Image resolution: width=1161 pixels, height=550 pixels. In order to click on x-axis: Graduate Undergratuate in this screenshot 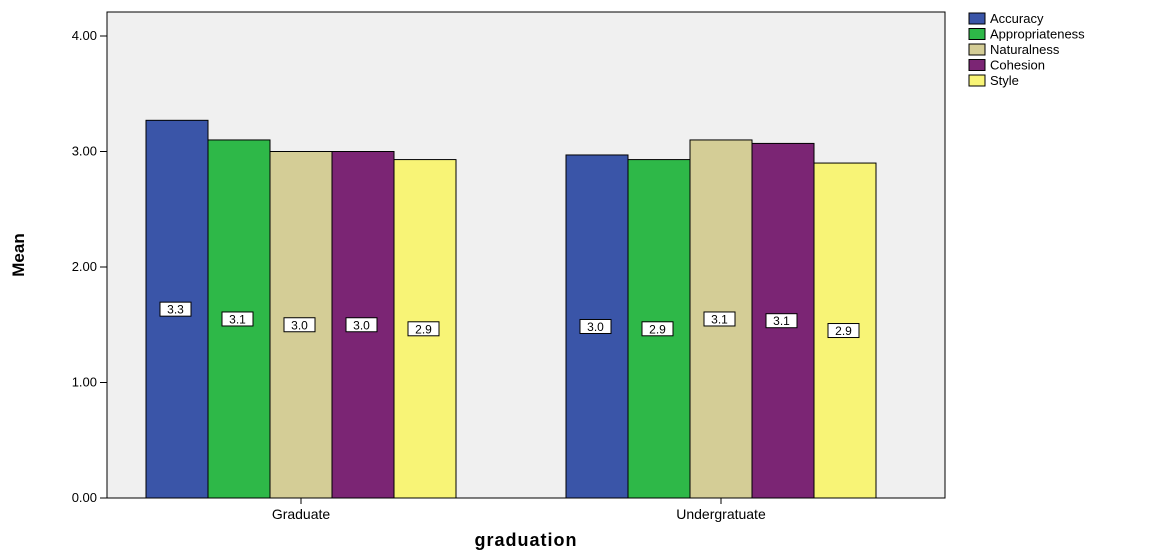, I will do `click(519, 510)`.